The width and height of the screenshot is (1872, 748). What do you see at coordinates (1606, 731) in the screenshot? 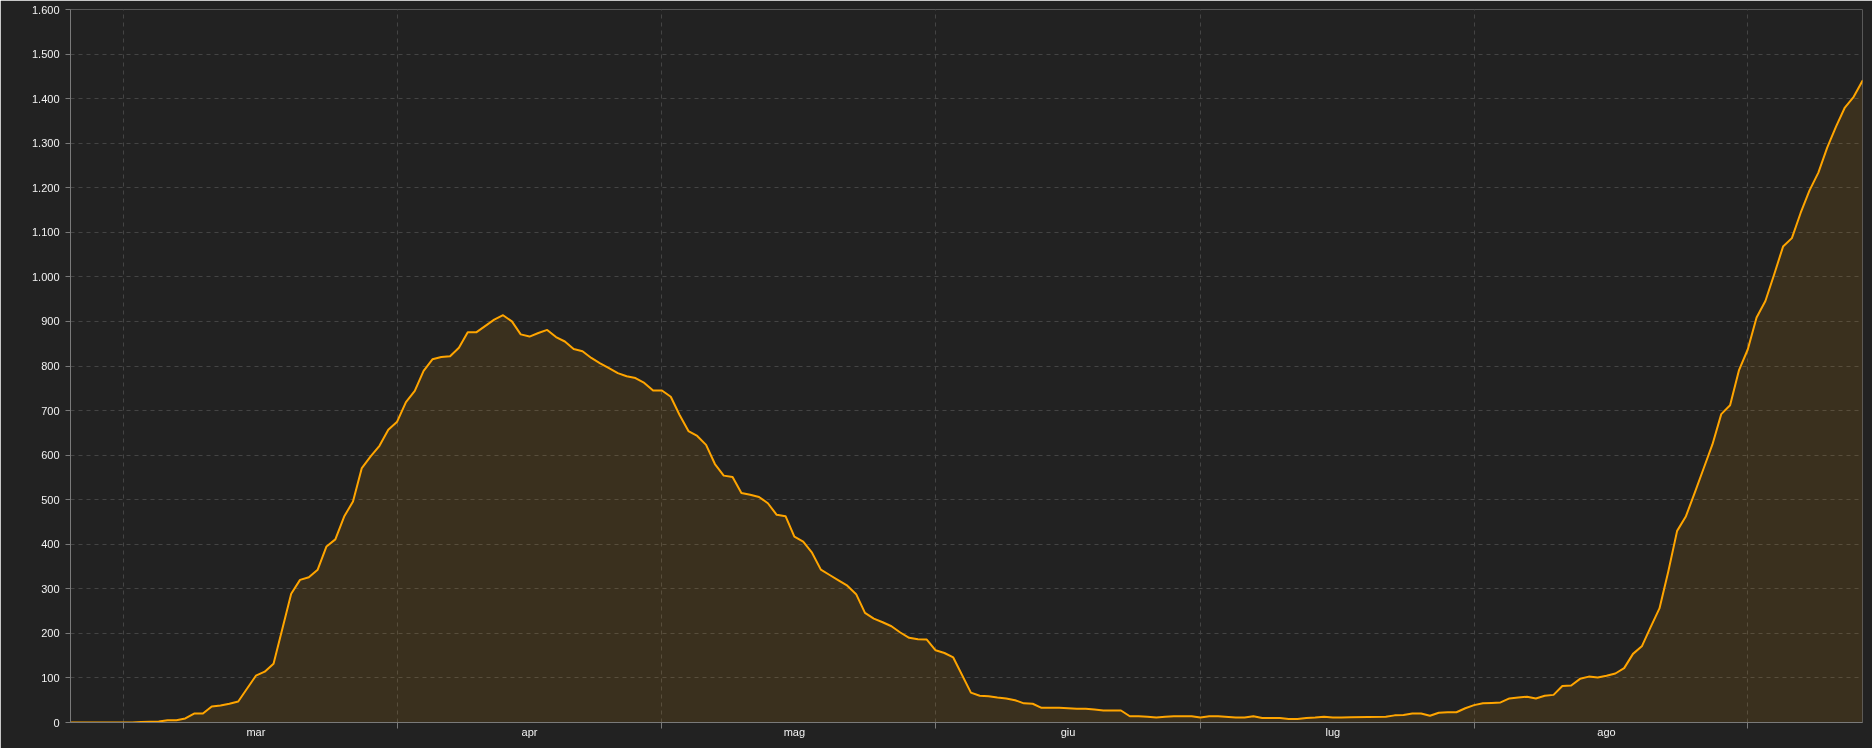
I see `x-tick-label: ago` at bounding box center [1606, 731].